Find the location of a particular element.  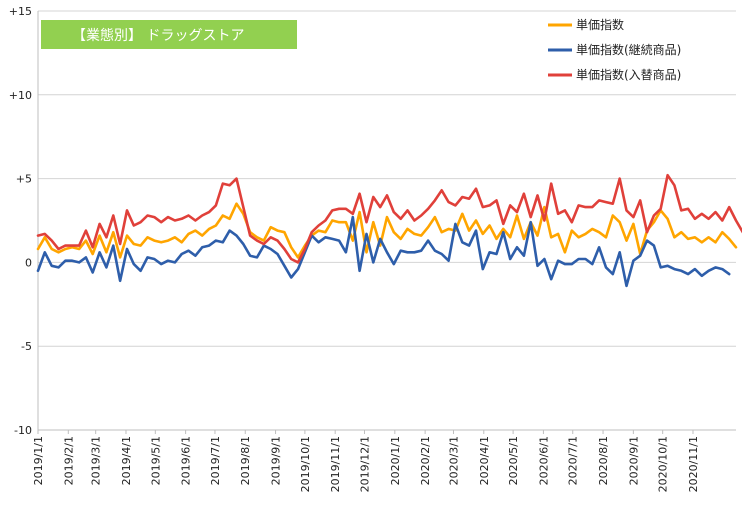

x-tick-label: 2020/8/1 is located at coordinates (603, 460).